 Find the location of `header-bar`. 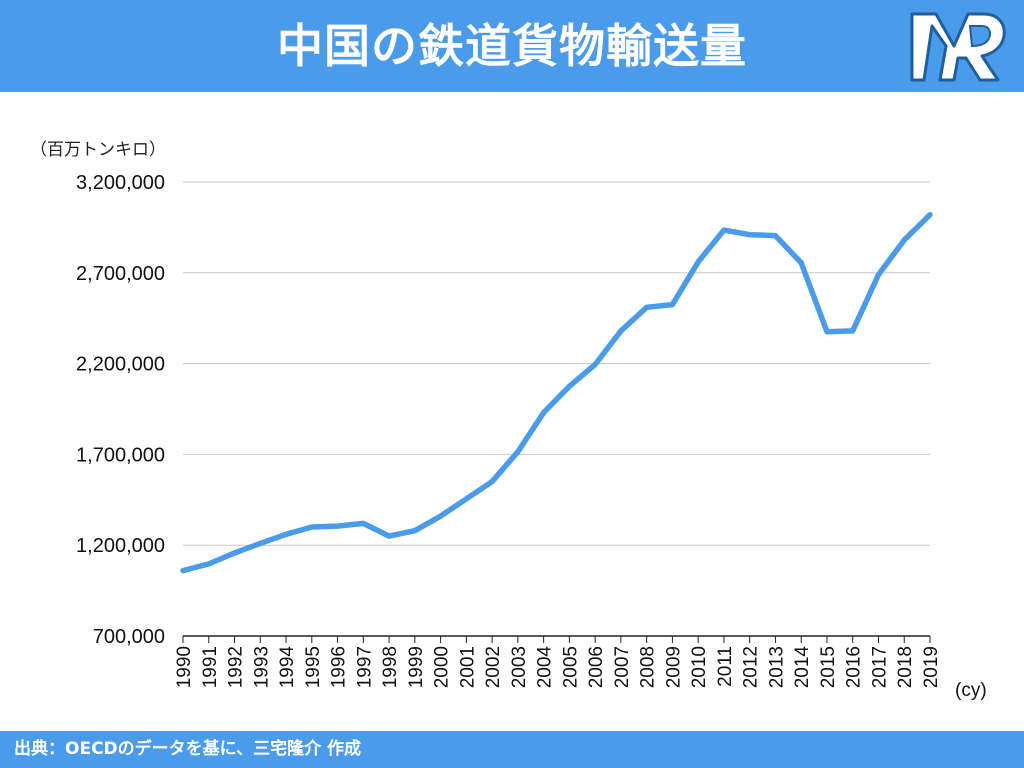

header-bar is located at coordinates (512, 46).